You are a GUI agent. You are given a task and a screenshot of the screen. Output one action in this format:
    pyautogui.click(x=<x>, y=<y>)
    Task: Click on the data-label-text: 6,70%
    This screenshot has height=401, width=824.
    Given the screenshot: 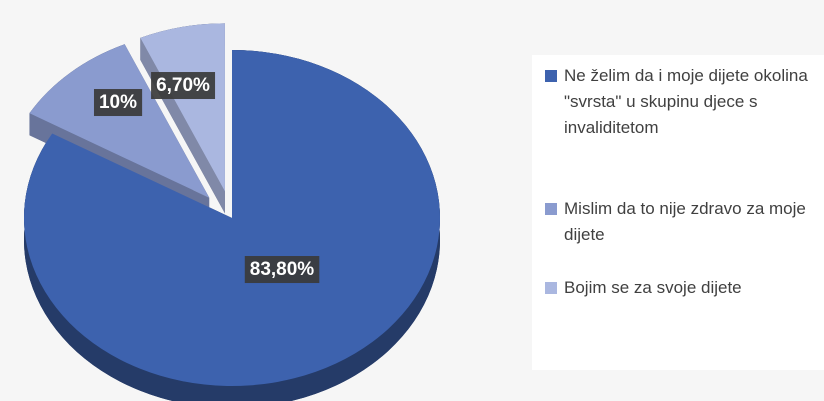 What is the action you would take?
    pyautogui.click(x=183, y=85)
    